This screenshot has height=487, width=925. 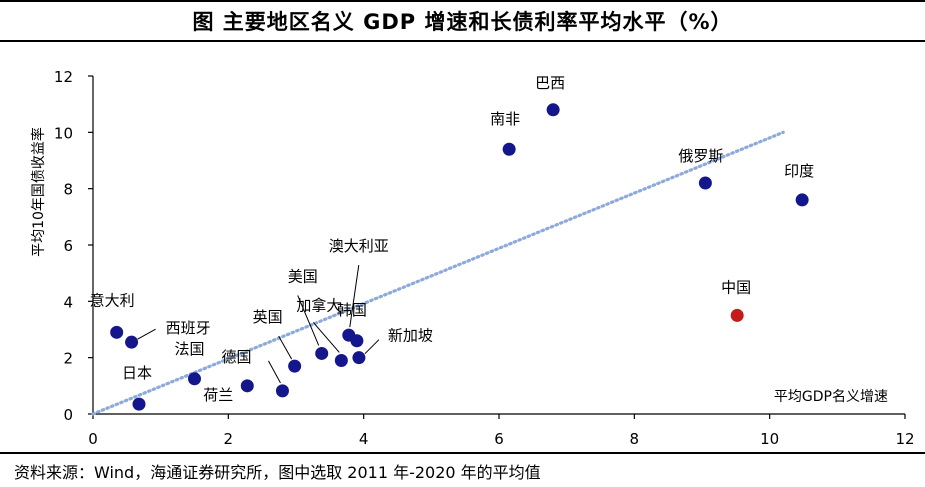 What do you see at coordinates (73, 246) in the screenshot?
I see `y-ticks: 0 2 4 6 8 10 12` at bounding box center [73, 246].